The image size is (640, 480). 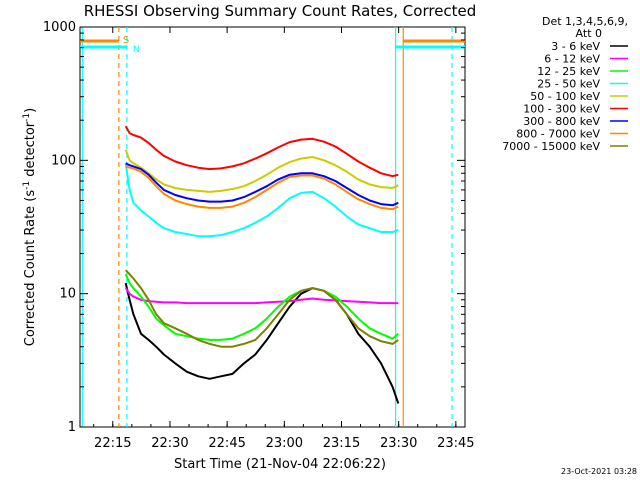 I want to click on legend-label: 50 - 100 keV, so click(x=565, y=96).